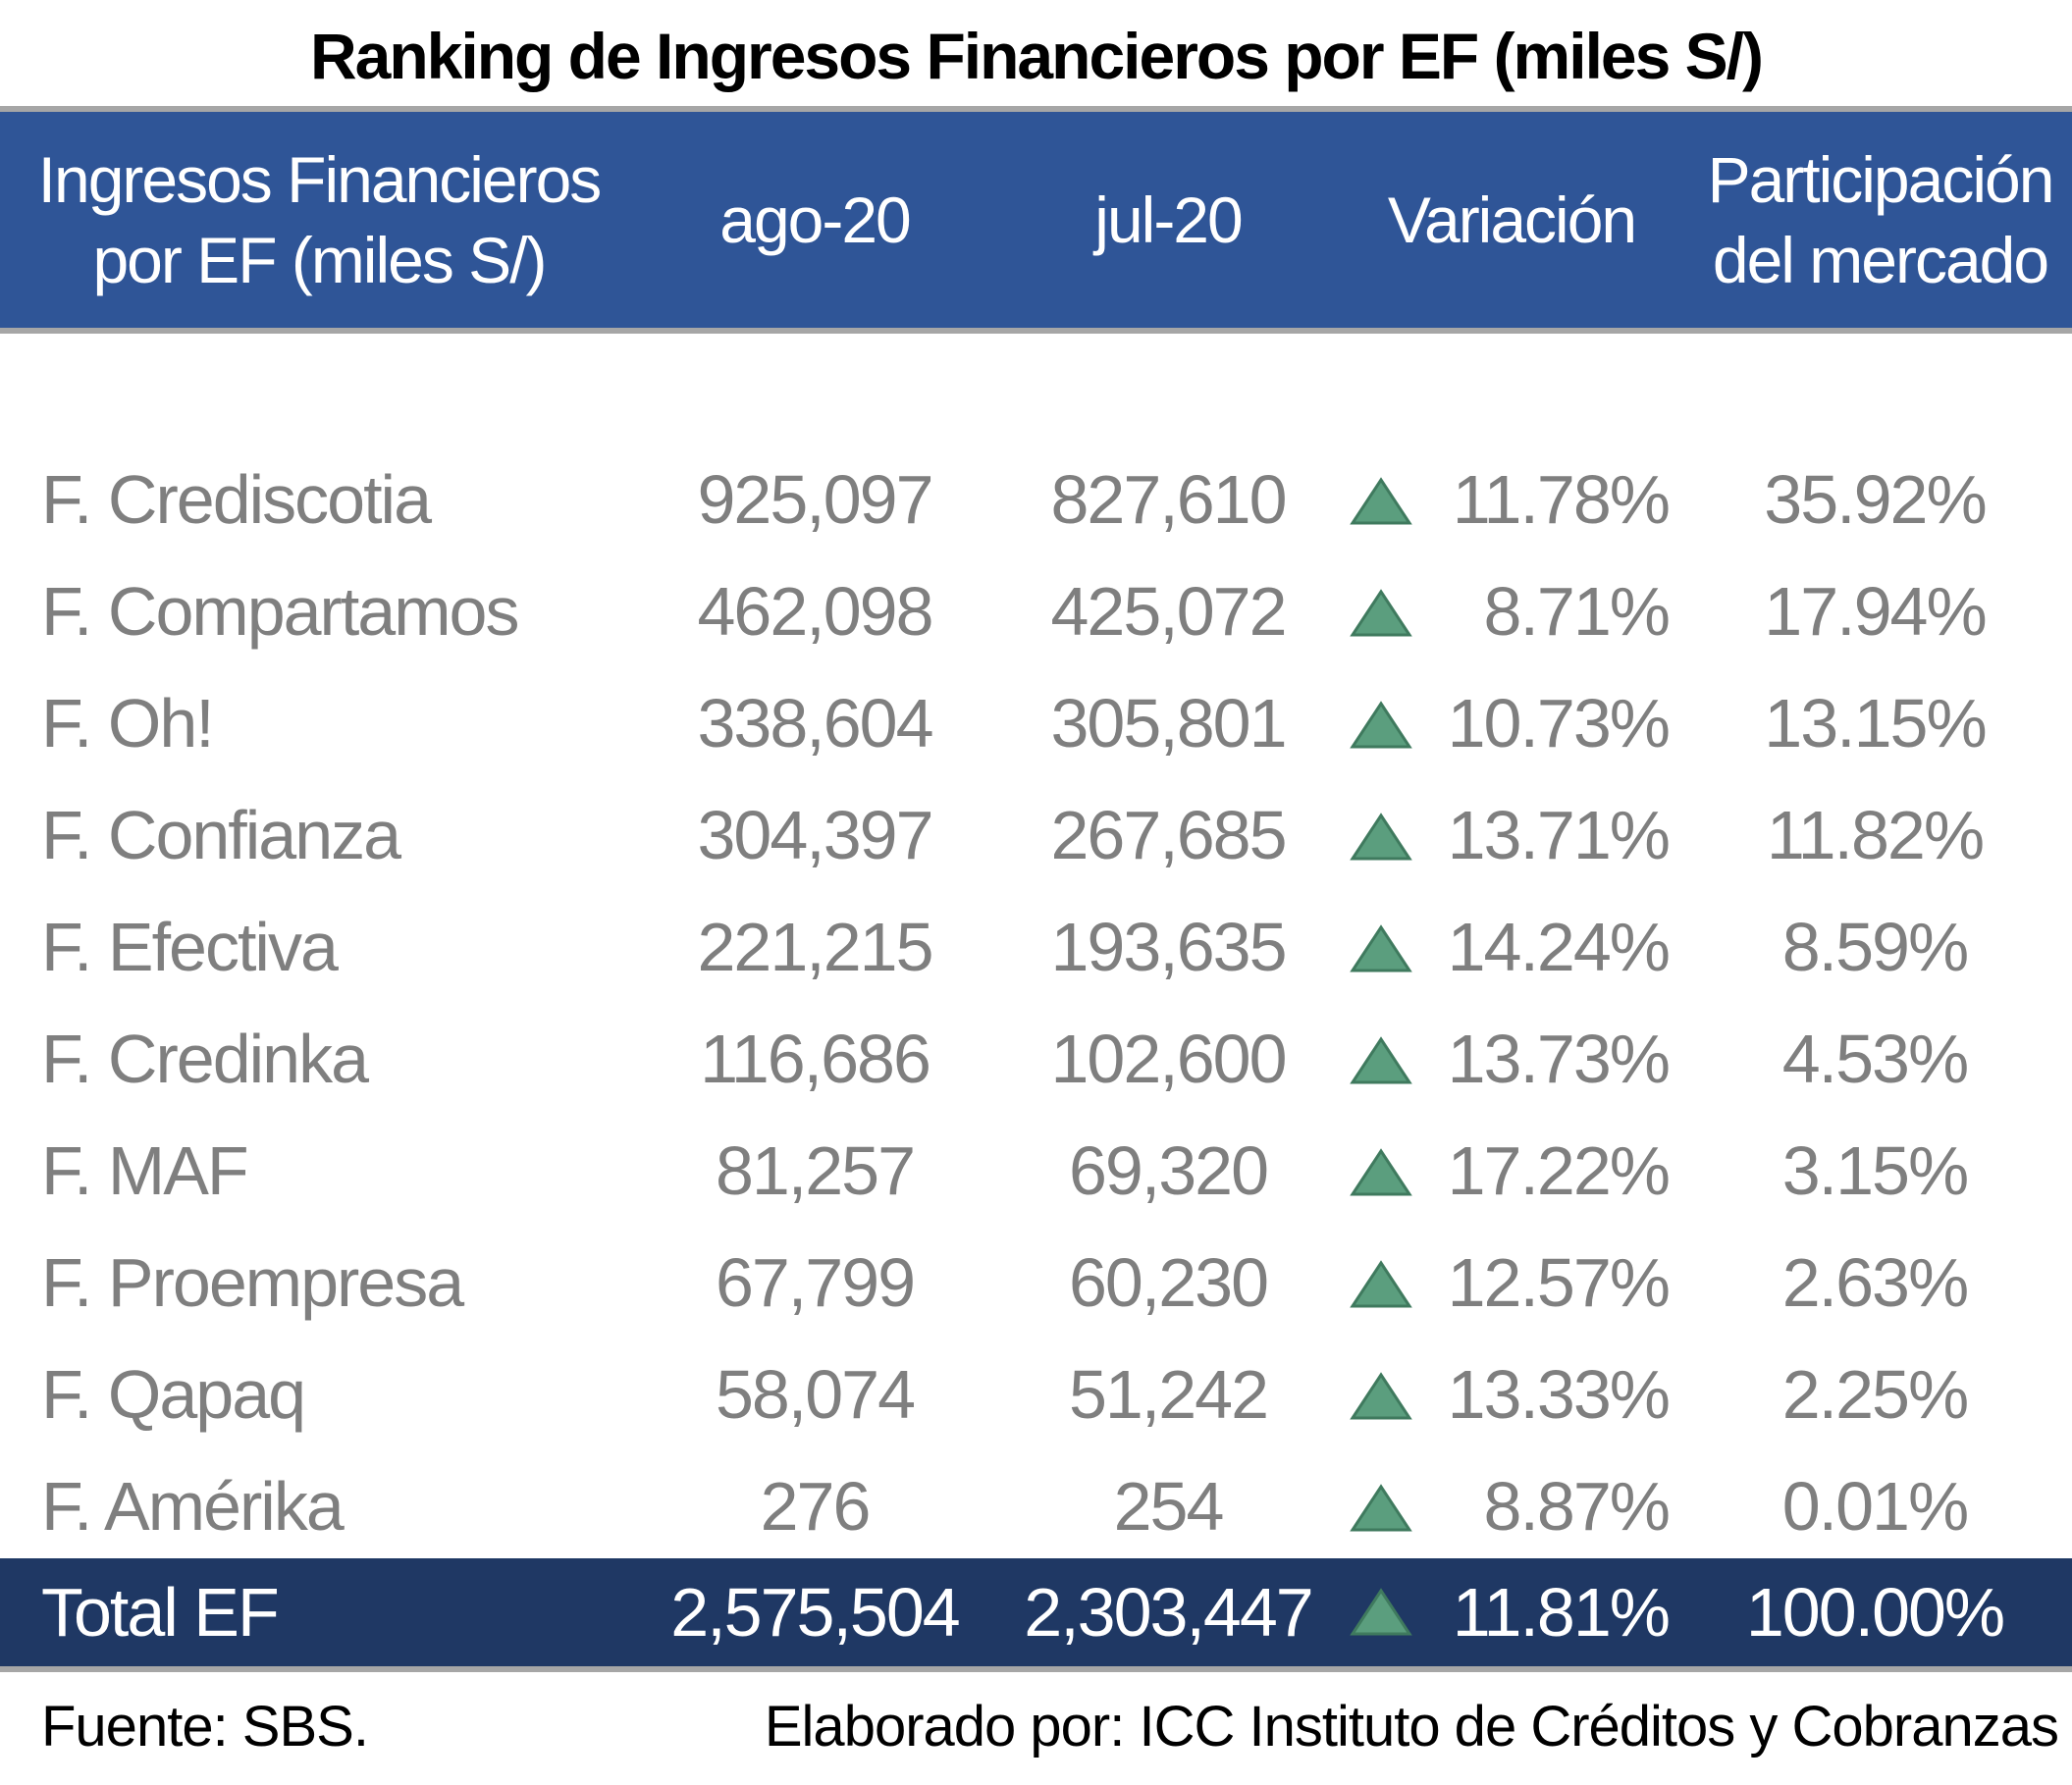  I want to click on row-jul: 60,230, so click(1168, 1282).